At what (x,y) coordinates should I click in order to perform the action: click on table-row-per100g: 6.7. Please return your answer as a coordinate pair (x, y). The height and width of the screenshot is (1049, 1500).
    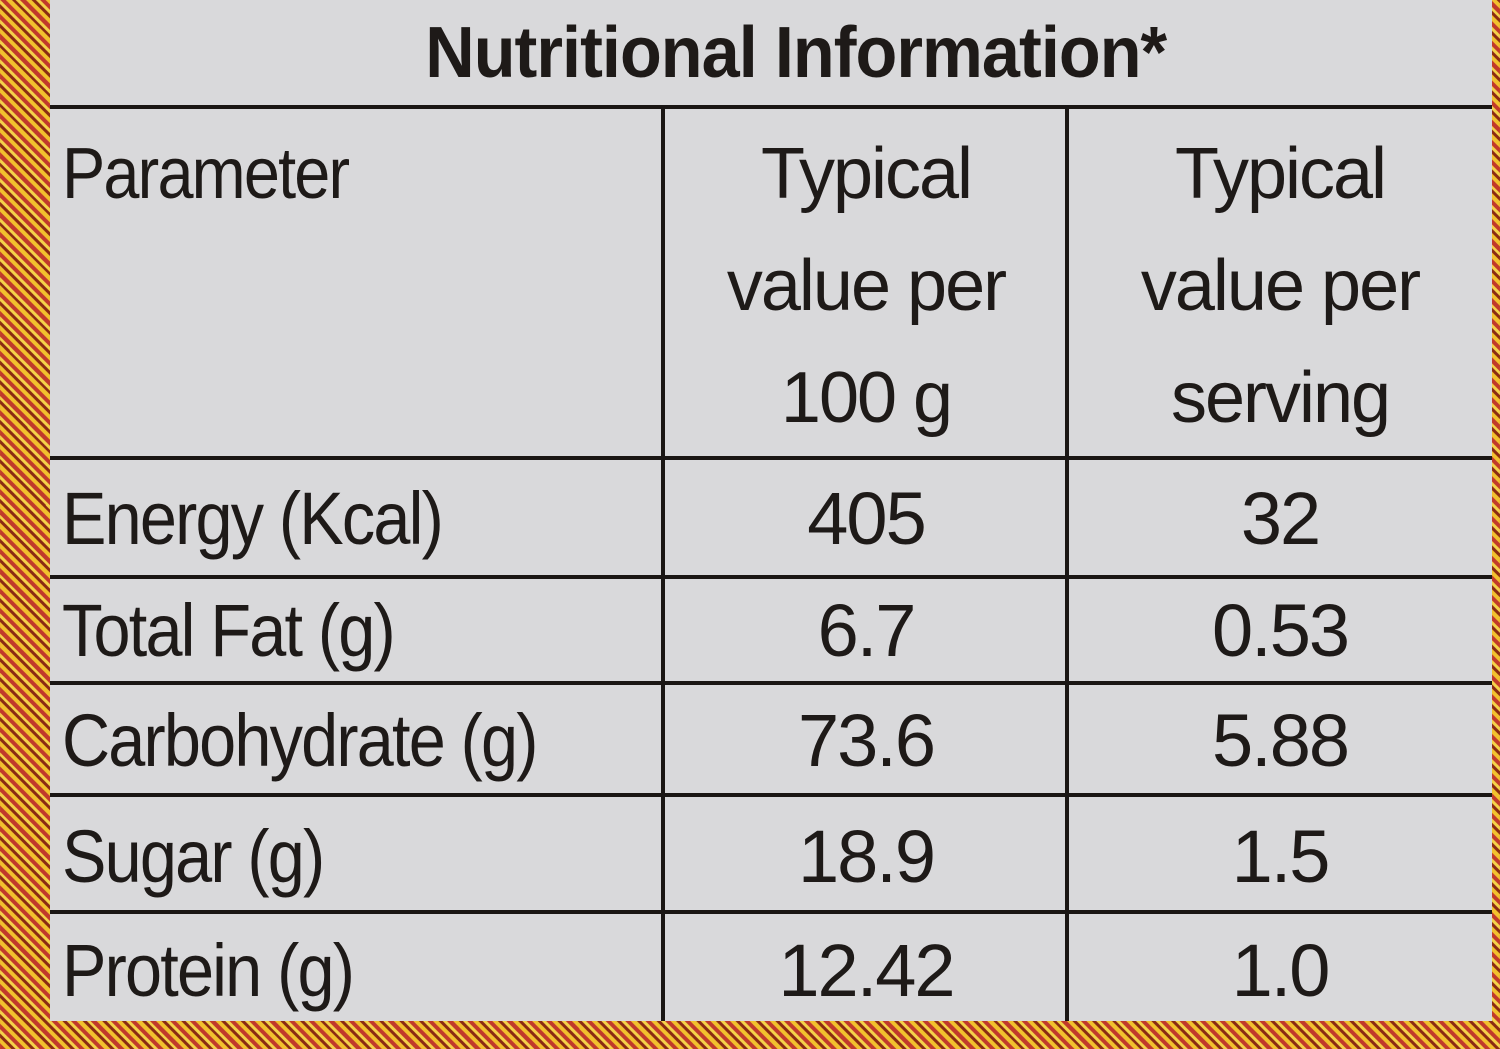
    Looking at the image, I should click on (867, 630).